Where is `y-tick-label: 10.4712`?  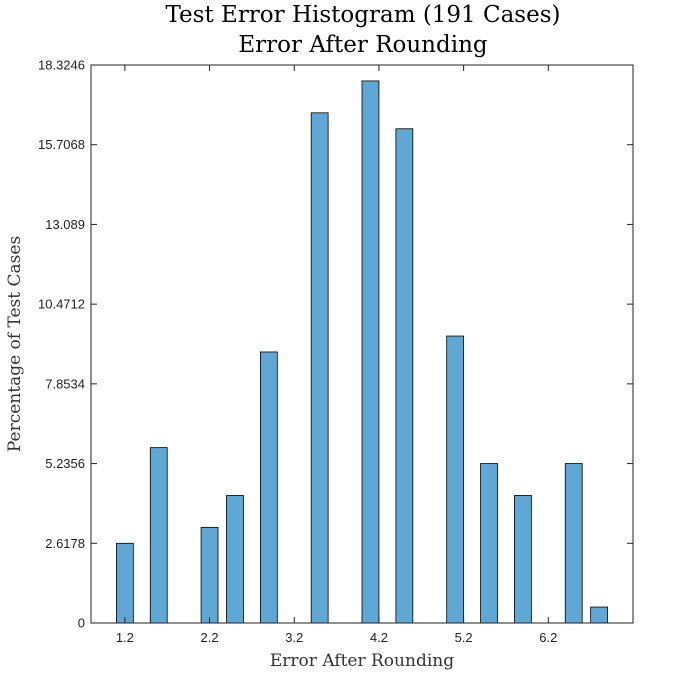 y-tick-label: 10.4712 is located at coordinates (61, 304).